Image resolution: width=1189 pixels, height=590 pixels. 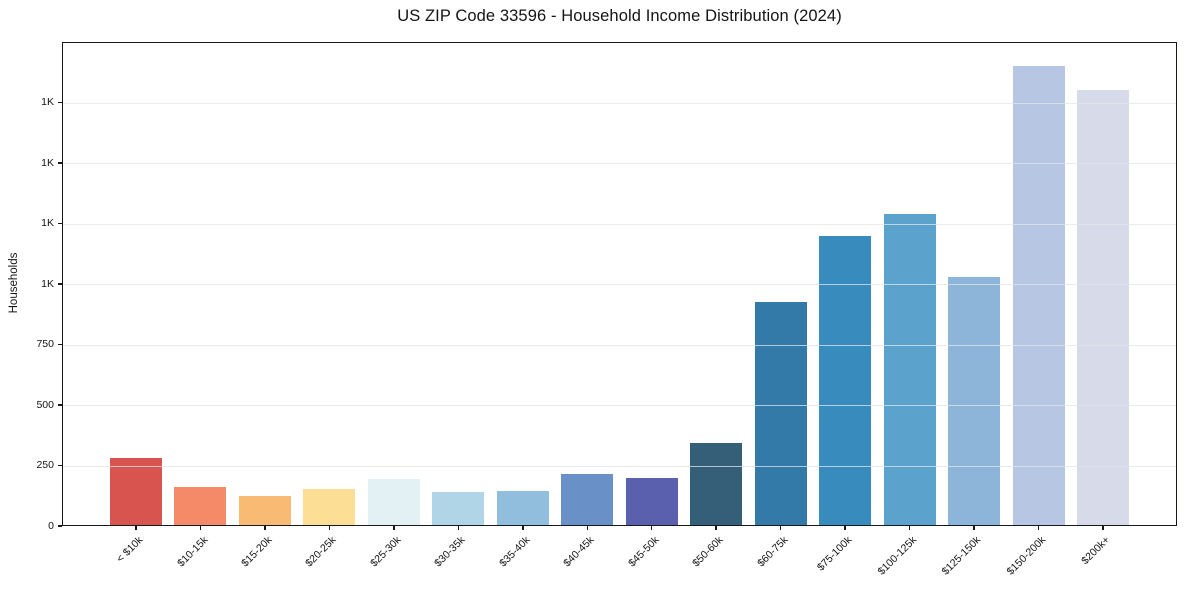 I want to click on x-tick-label: $125-150k, so click(x=961, y=556).